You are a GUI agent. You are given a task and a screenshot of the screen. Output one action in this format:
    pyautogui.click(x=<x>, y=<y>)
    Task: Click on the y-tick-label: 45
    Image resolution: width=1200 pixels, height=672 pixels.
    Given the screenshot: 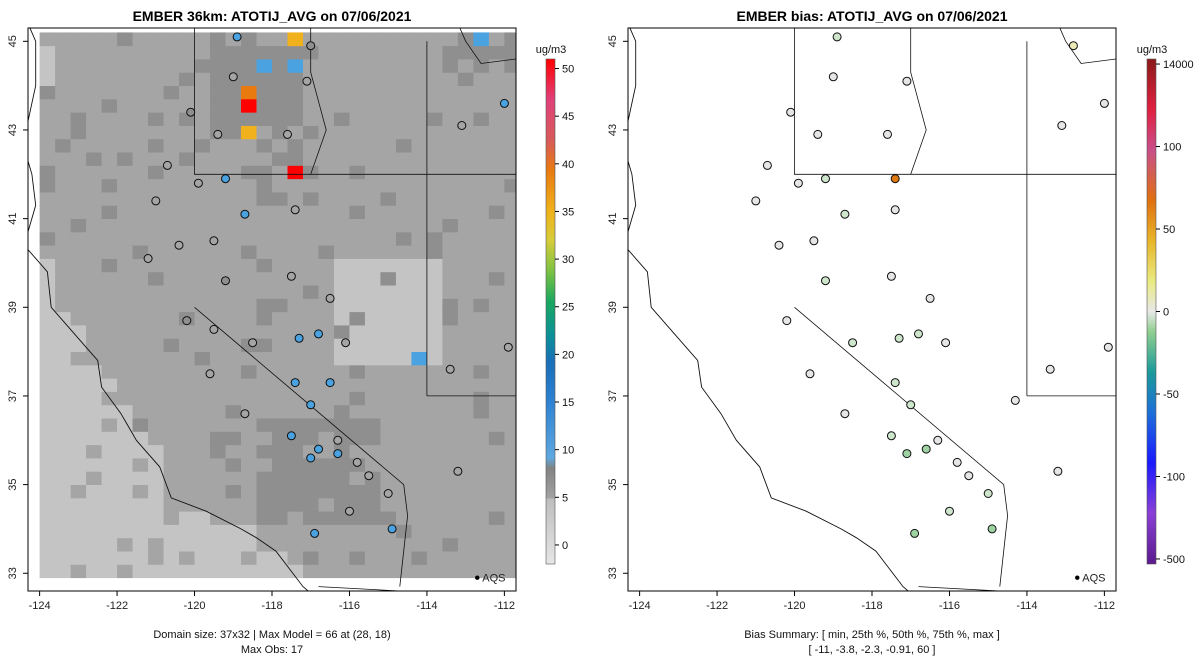 What is the action you would take?
    pyautogui.click(x=613, y=41)
    